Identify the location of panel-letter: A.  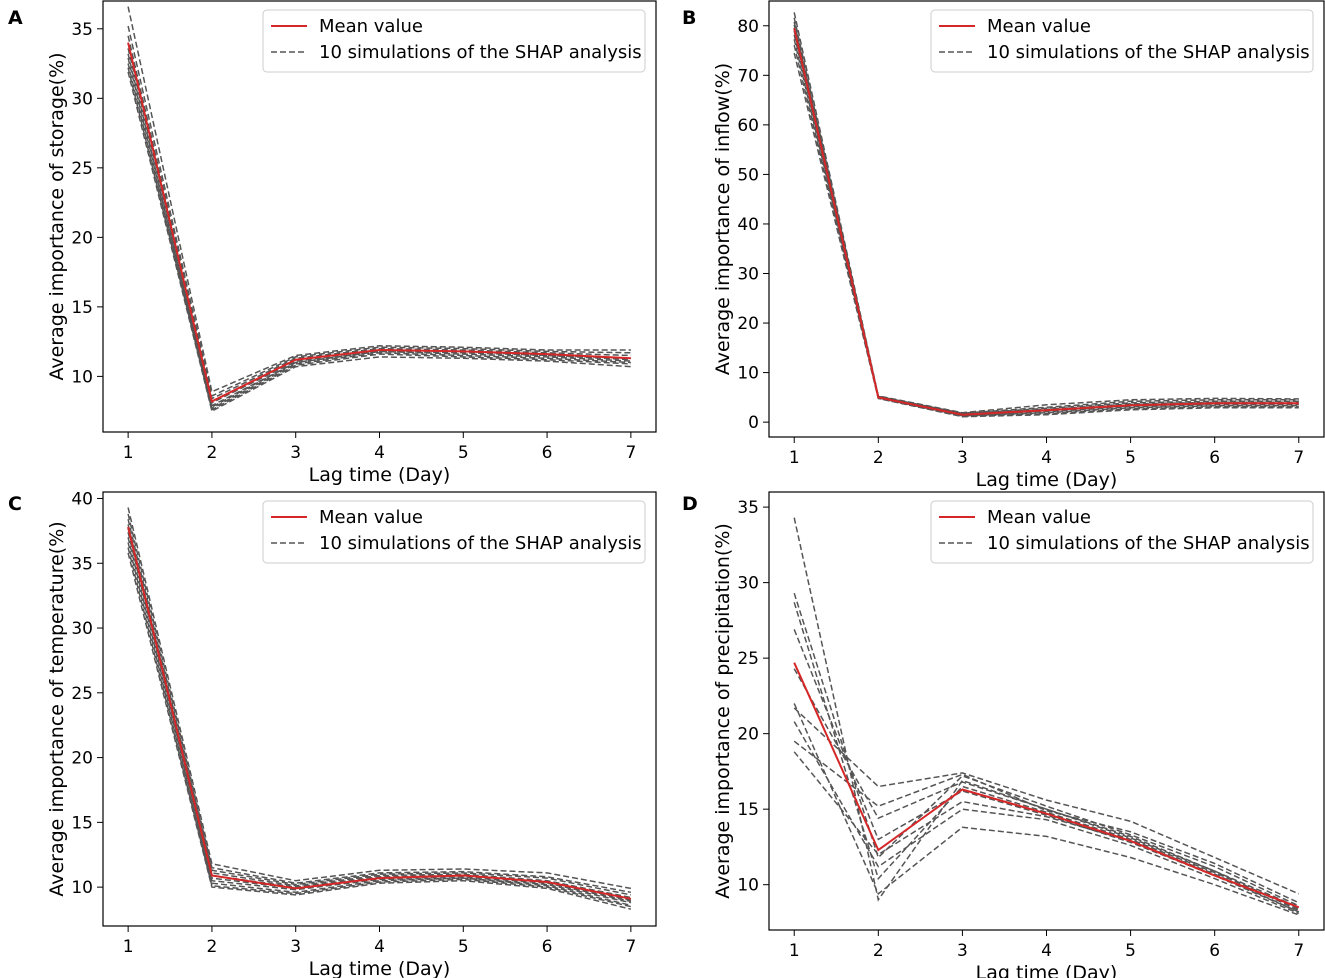
(15, 18).